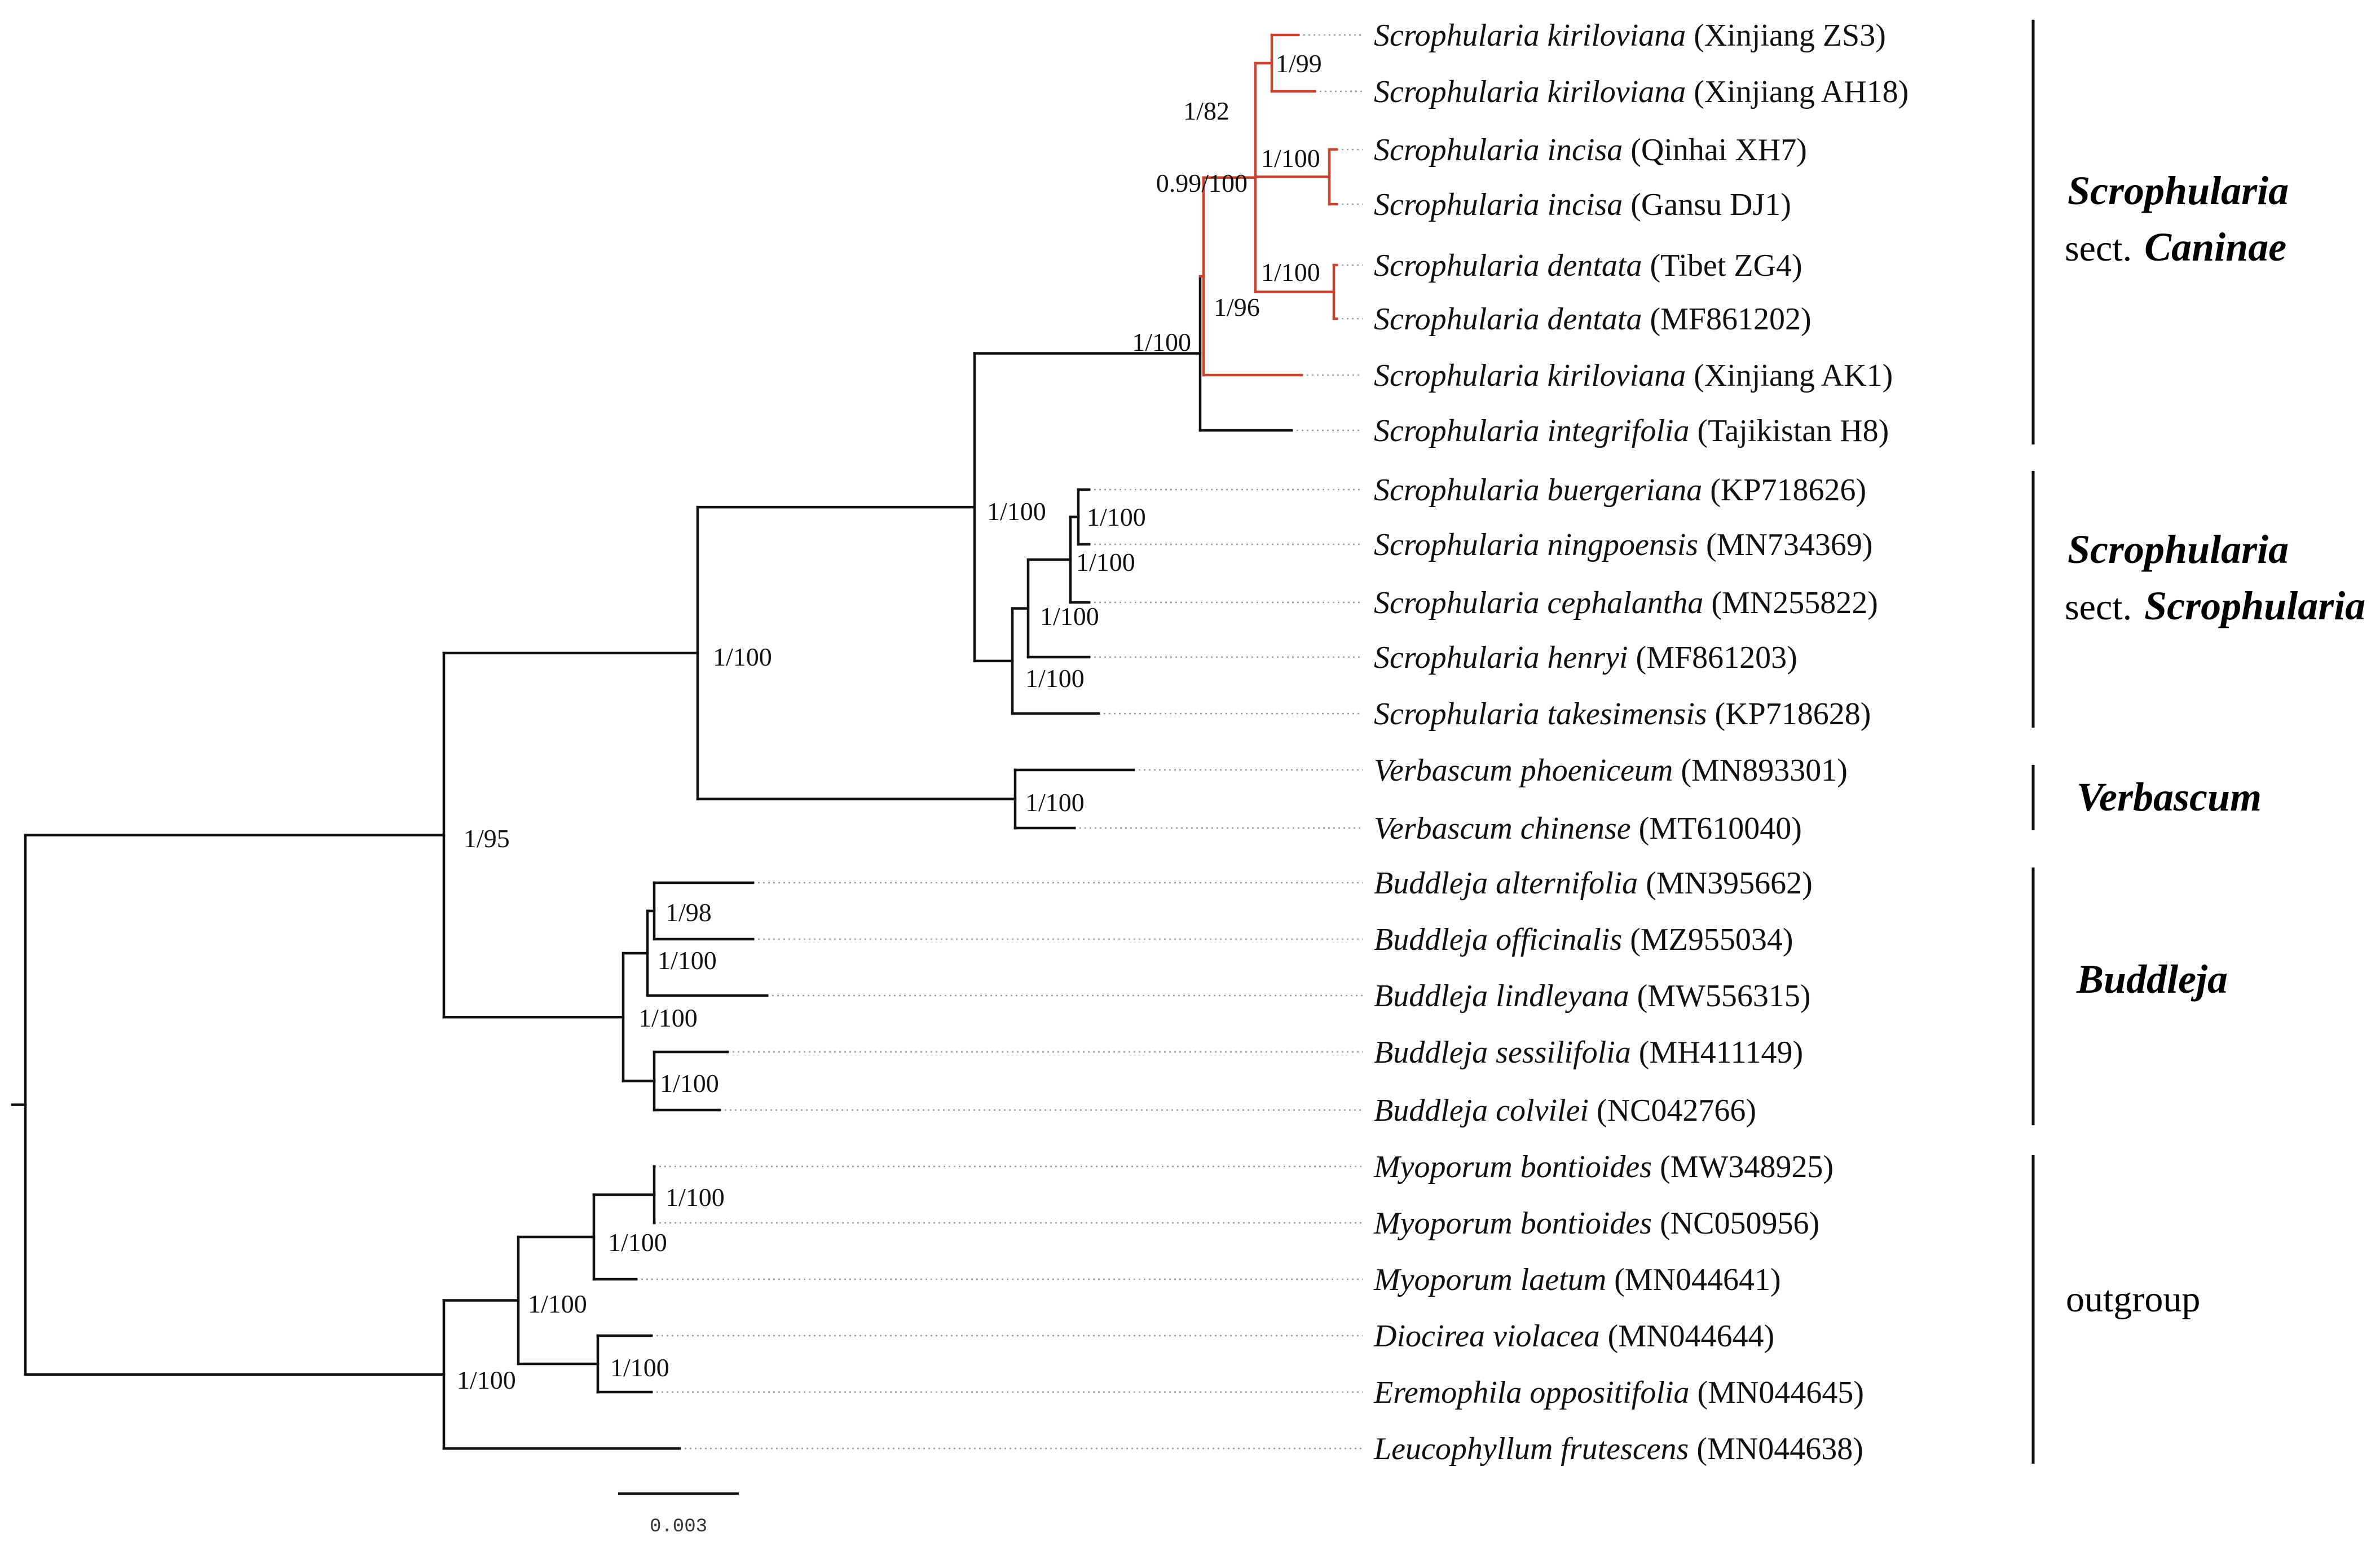 This screenshot has height=1550, width=2380. What do you see at coordinates (687, 961) in the screenshot?
I see `support-value-n-b123: 1/100` at bounding box center [687, 961].